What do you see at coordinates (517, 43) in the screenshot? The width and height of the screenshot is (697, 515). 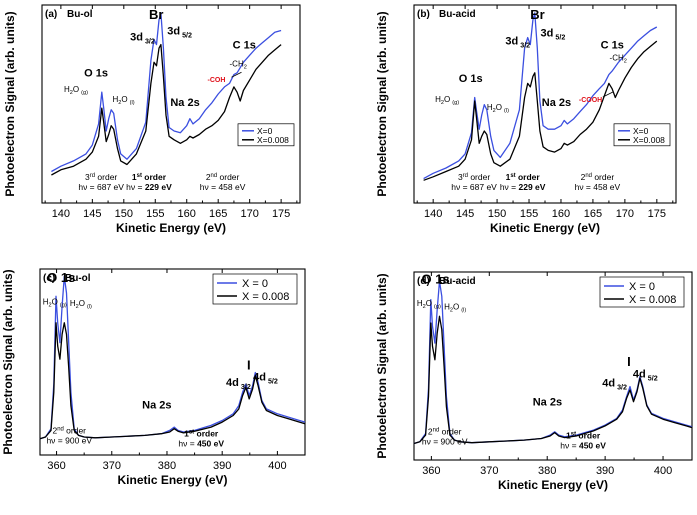 I see `peak-label-d32-b: 3d 3/2` at bounding box center [517, 43].